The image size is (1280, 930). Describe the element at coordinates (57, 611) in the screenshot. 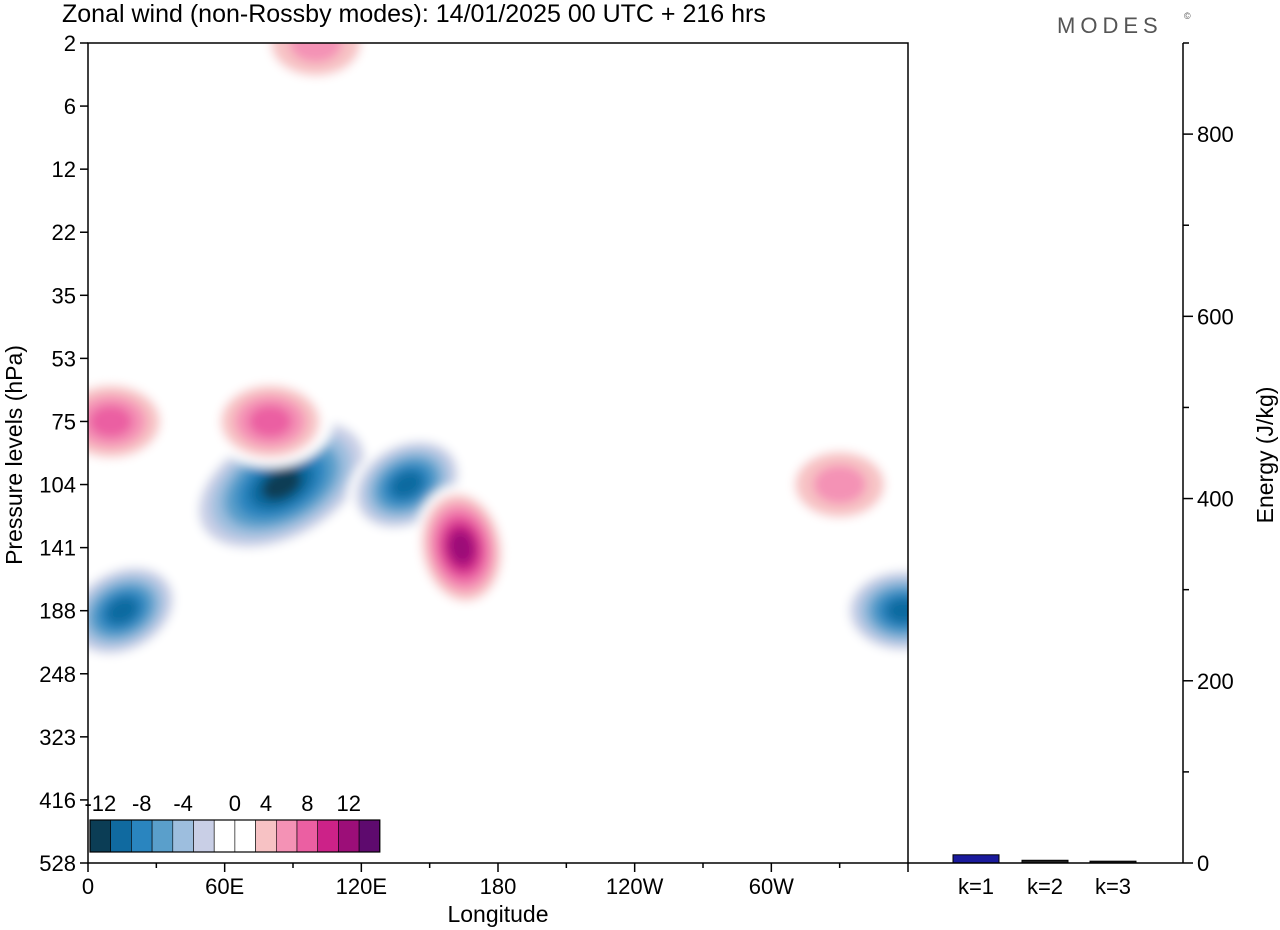

I see `y-tick-label: 188` at that location.